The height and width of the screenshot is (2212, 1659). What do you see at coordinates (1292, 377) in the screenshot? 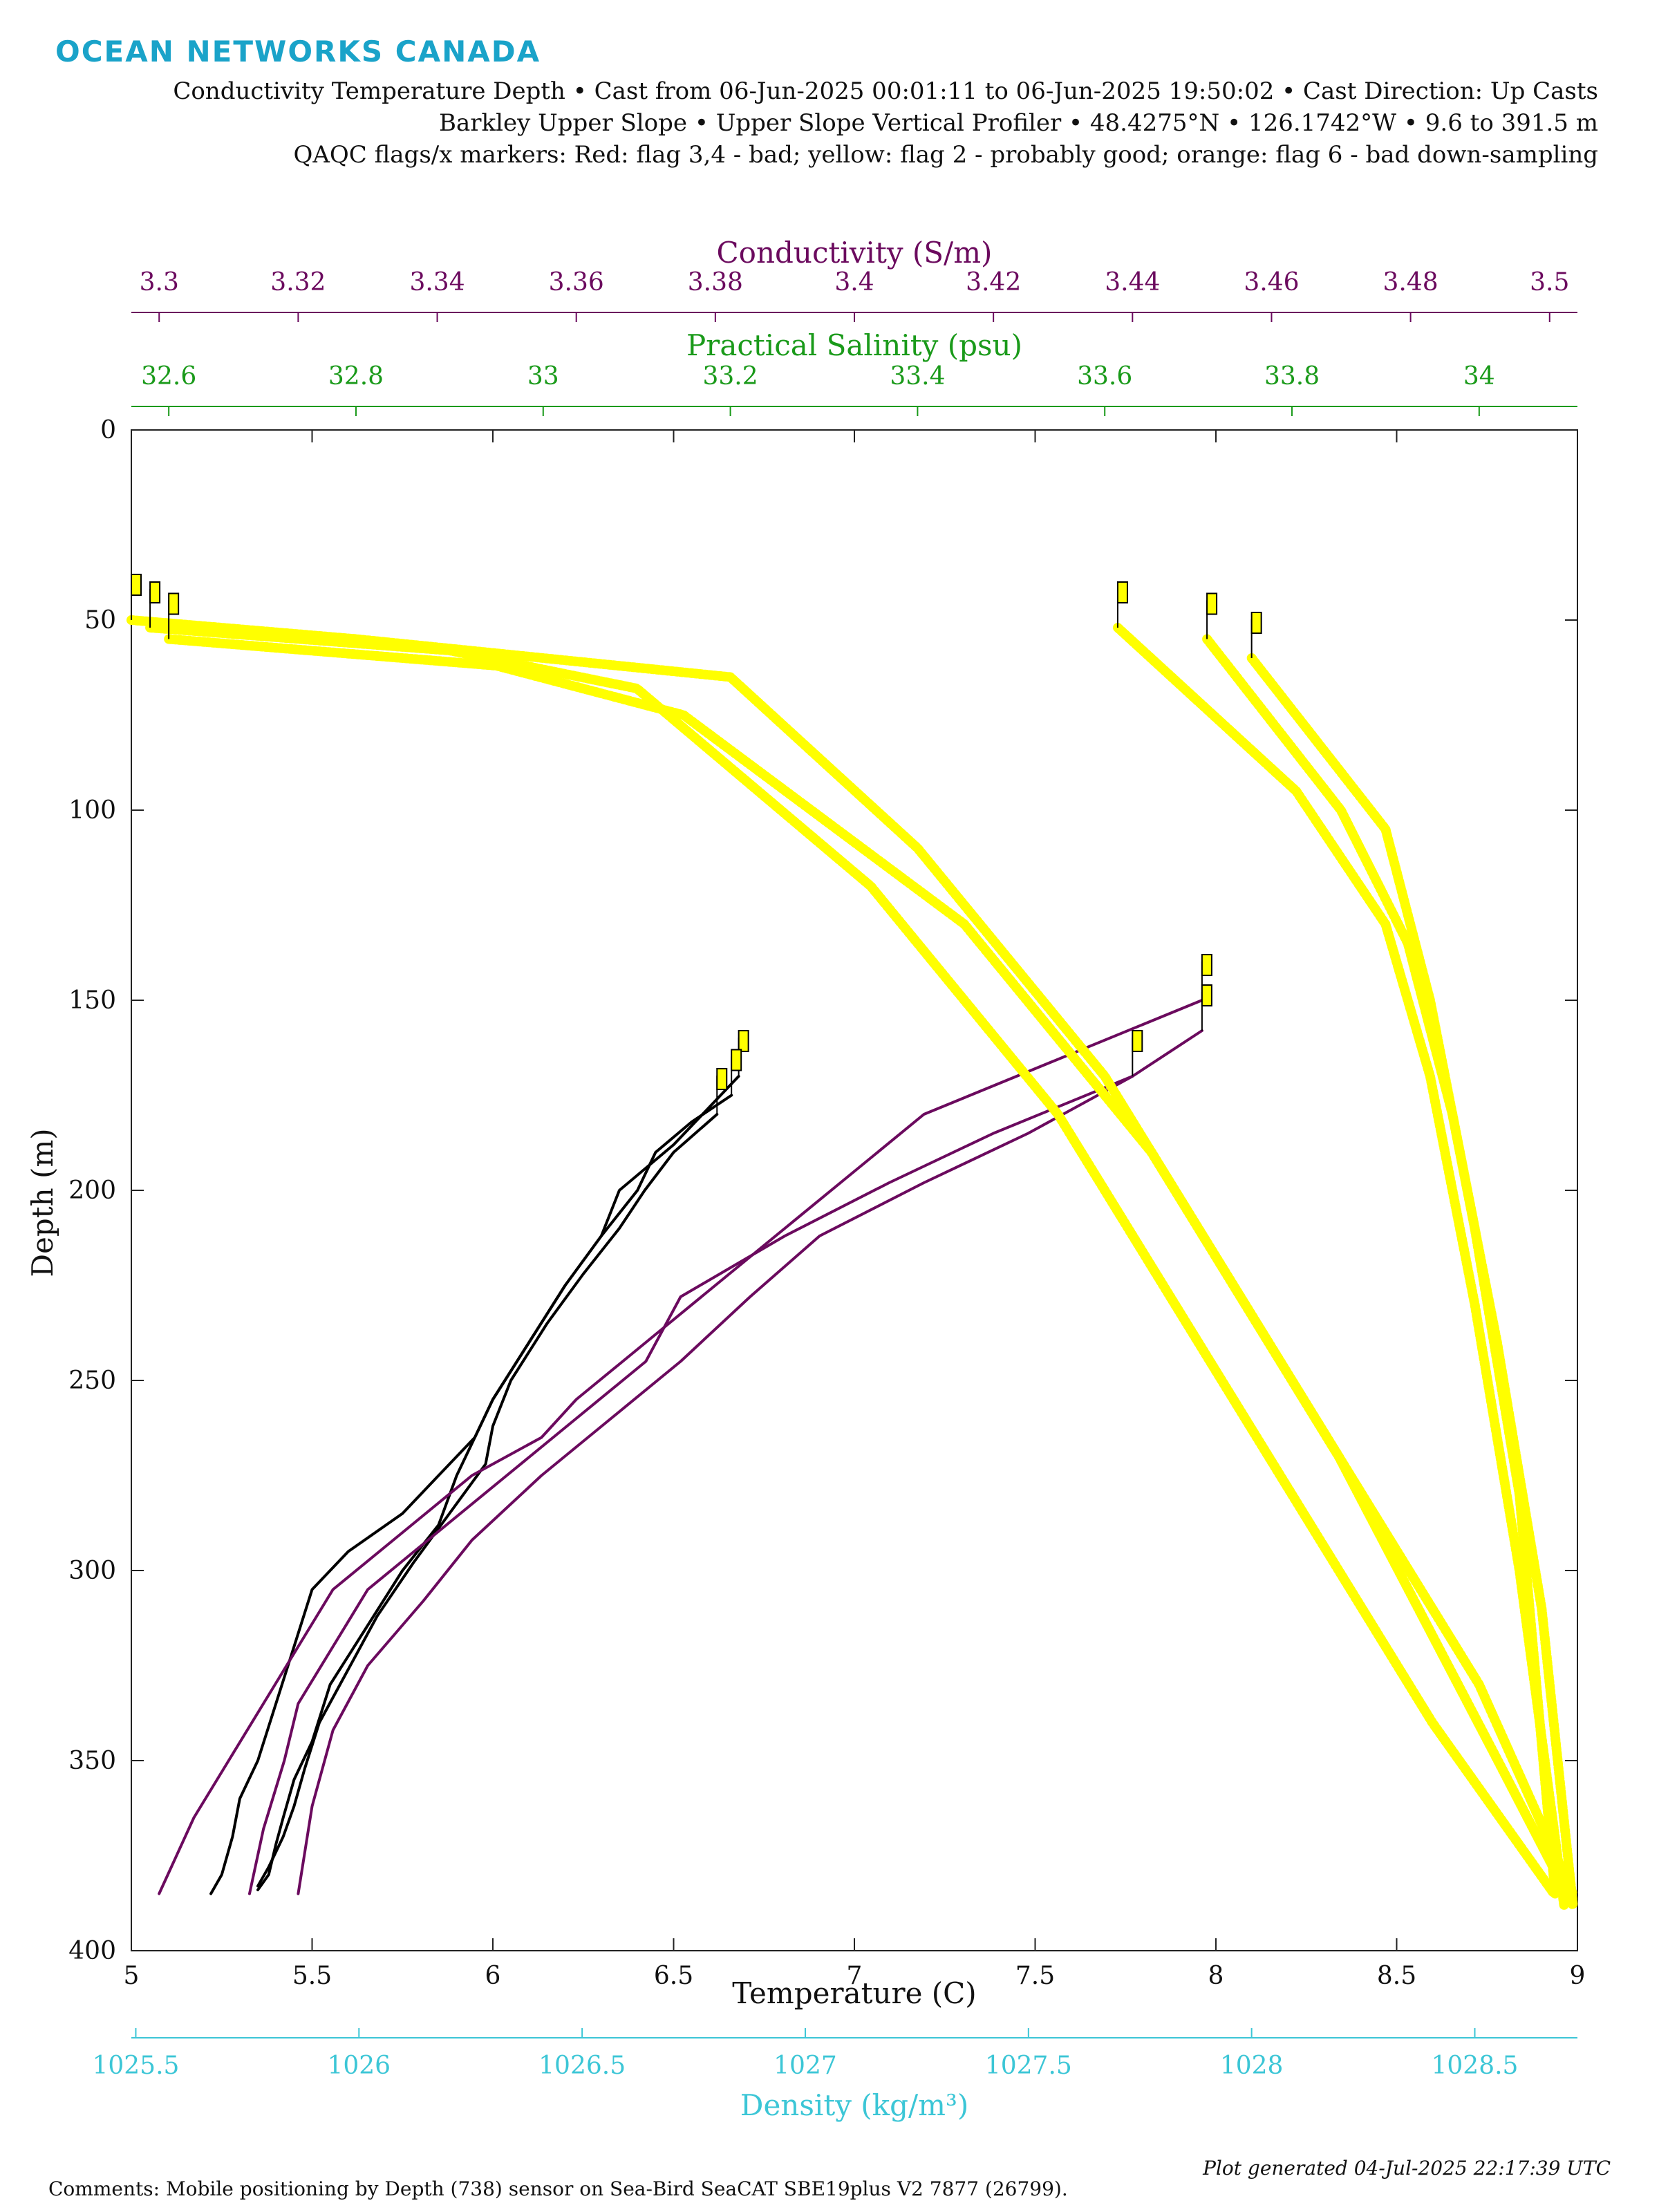
I see `salinity-tick-label: 33.8` at bounding box center [1292, 377].